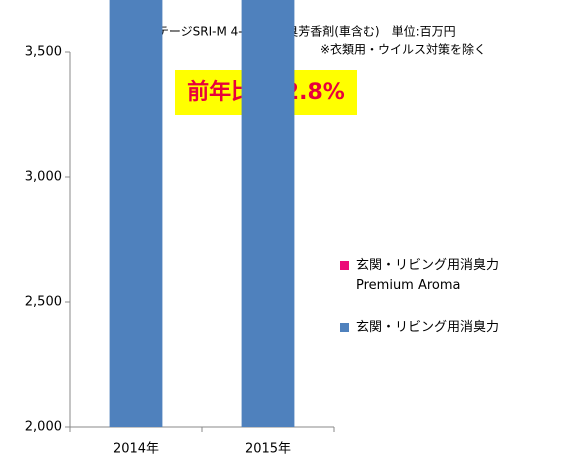  I want to click on legend-item: 玄関・リビング用消臭力, so click(419, 328).